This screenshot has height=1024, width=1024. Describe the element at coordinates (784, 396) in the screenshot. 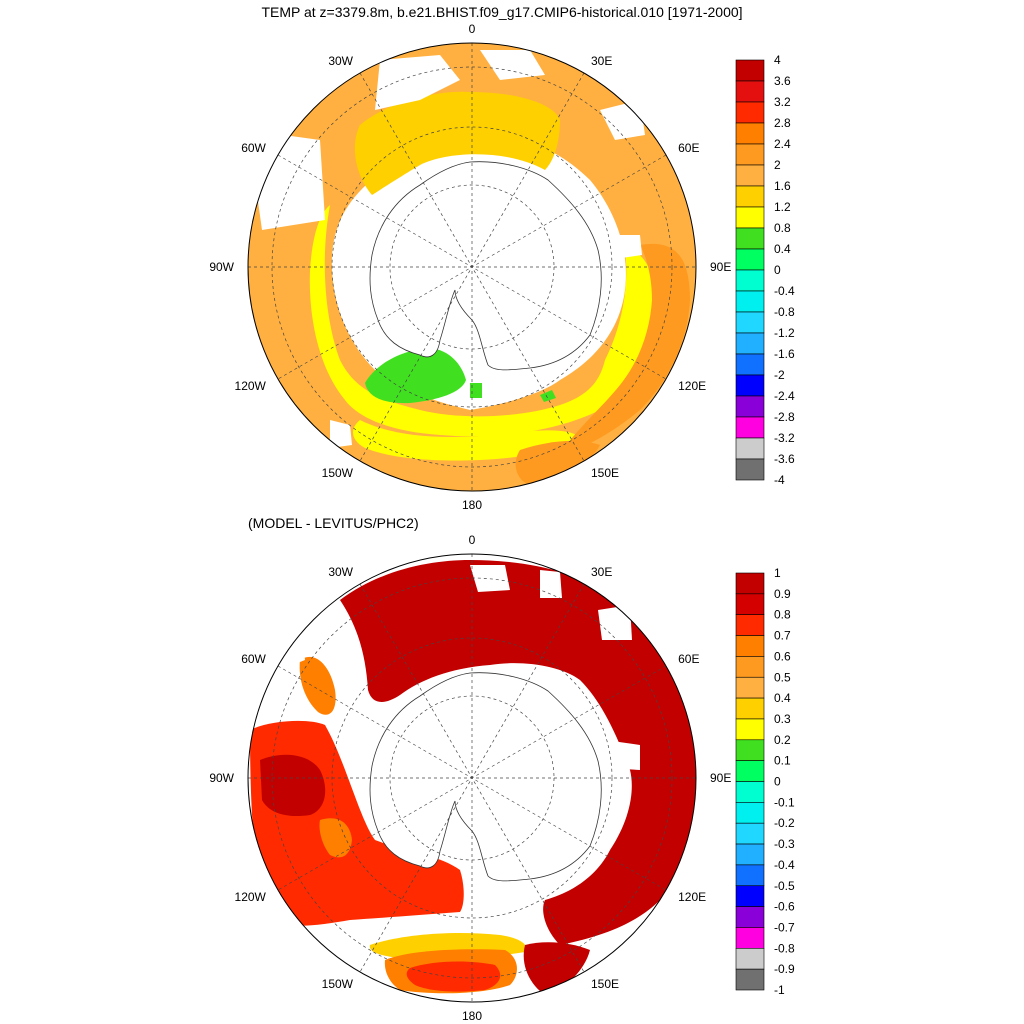

I see `colorbar-label: -2.4` at that location.